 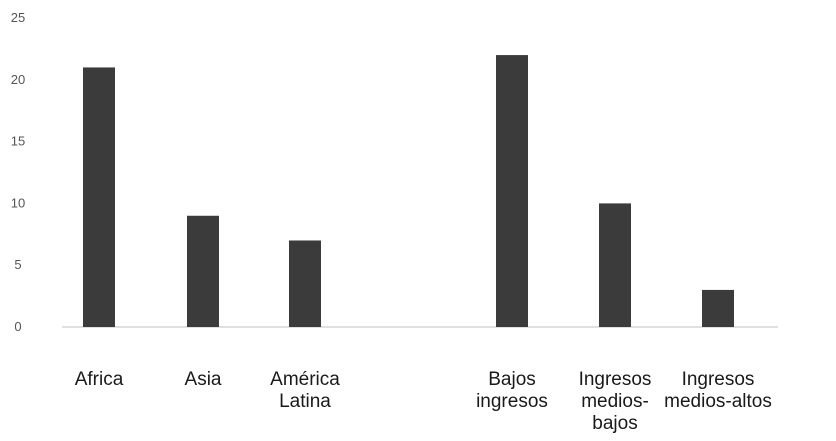 I want to click on y-tick-label: 10, so click(x=18, y=202).